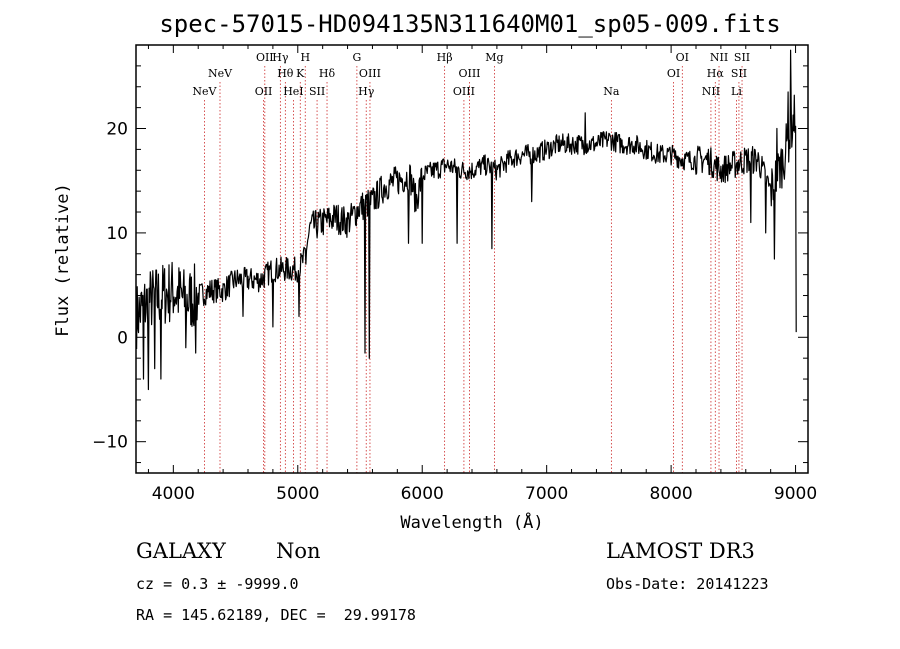 This screenshot has height=649, width=900. I want to click on line-label-k: K, so click(300, 73).